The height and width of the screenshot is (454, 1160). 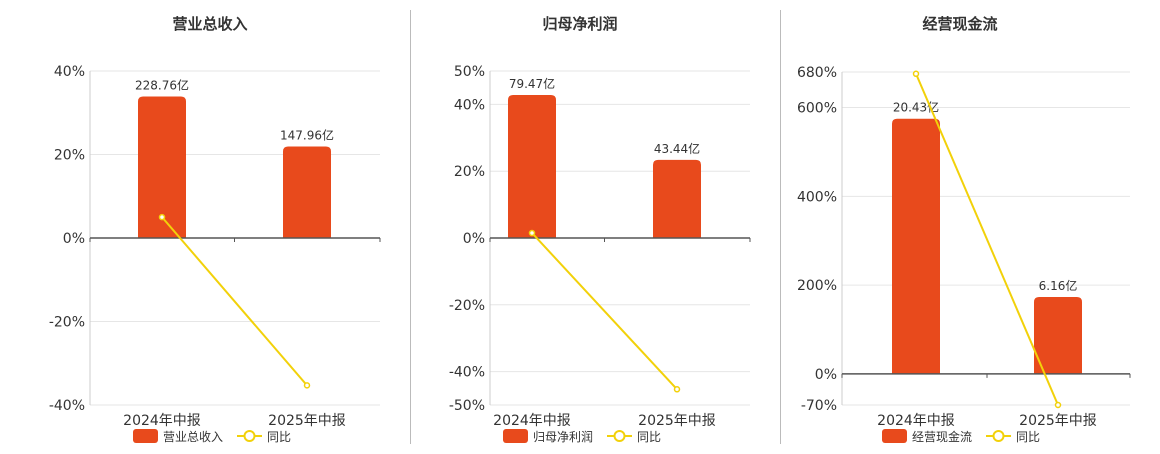 What do you see at coordinates (307, 134) in the screenshot?
I see `bar-value-label: 147.96亿` at bounding box center [307, 134].